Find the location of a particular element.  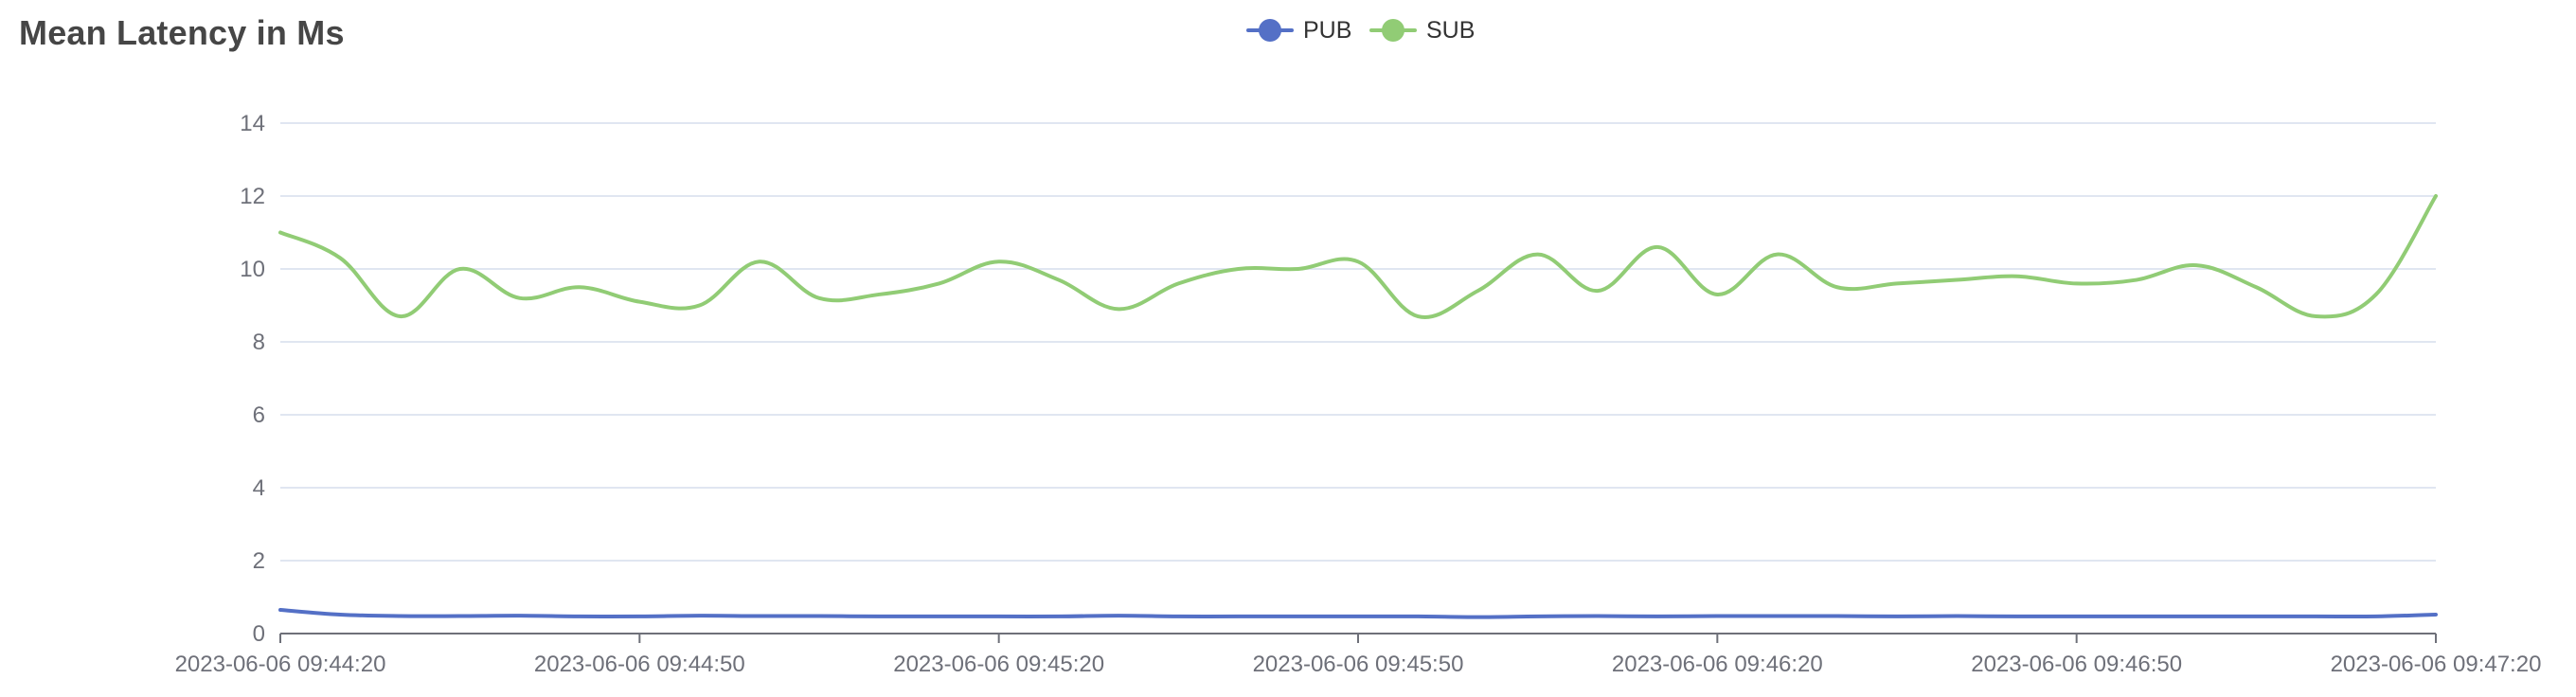

x-tick-label: 2023-06-06 09:45:50 is located at coordinates (1358, 664).